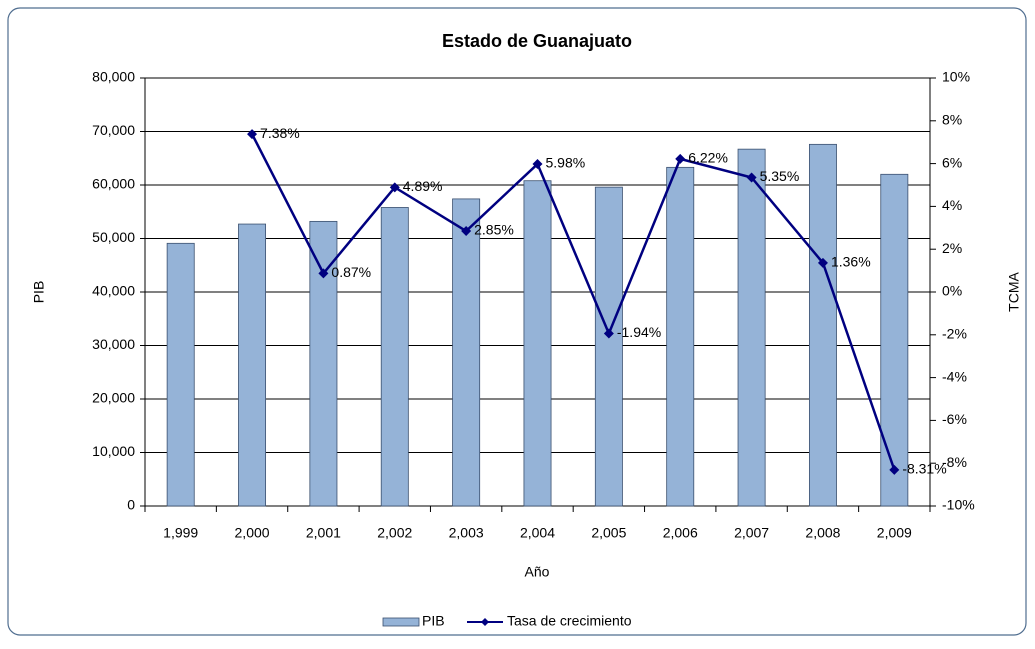 The height and width of the screenshot is (649, 1035). I want to click on y2-axis-title: TCMA, so click(1014, 292).